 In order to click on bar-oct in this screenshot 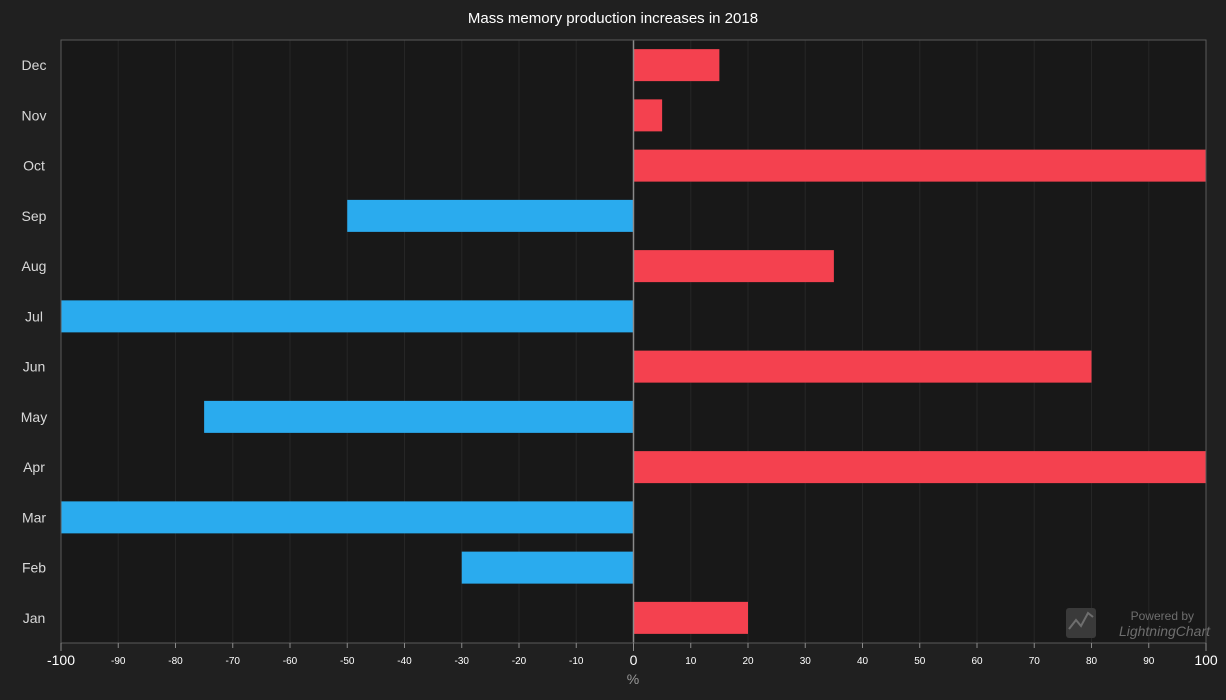, I will do `click(919, 165)`.